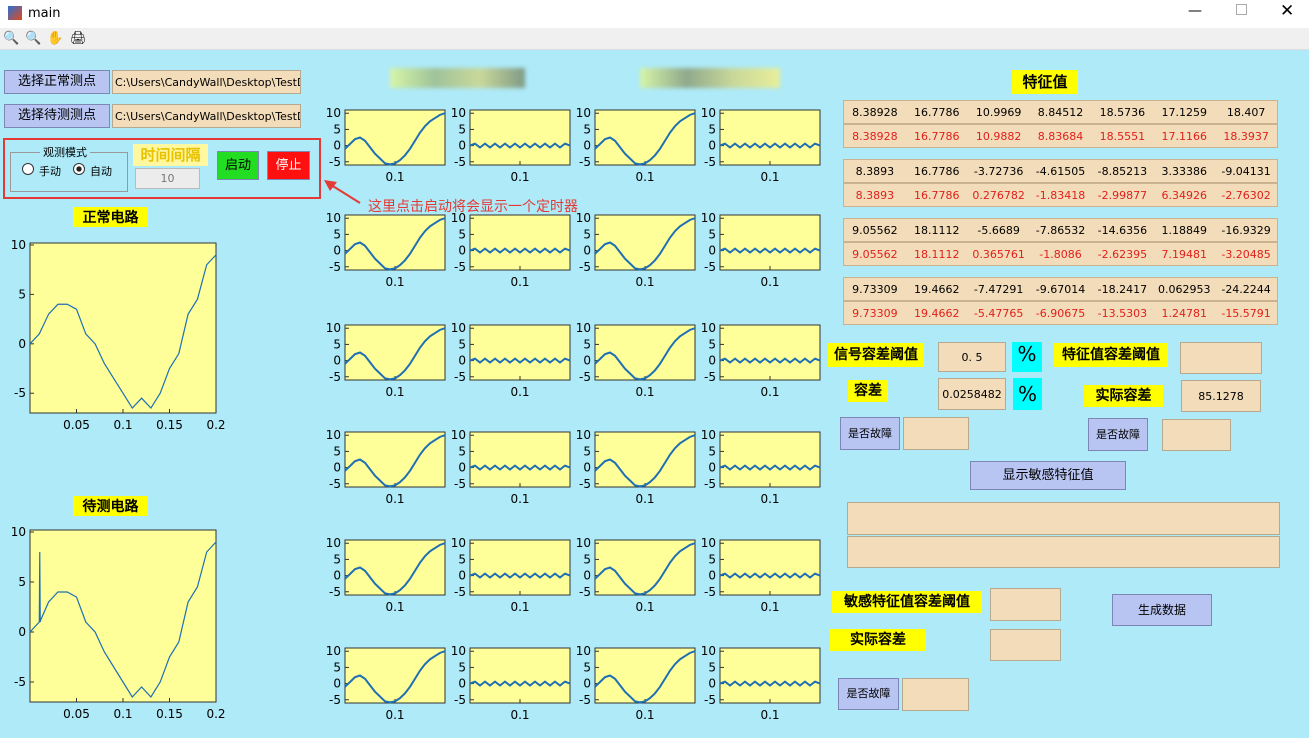 This screenshot has height=738, width=1309. What do you see at coordinates (1162, 610) in the screenshot?
I see `generate-button: 生成数据` at bounding box center [1162, 610].